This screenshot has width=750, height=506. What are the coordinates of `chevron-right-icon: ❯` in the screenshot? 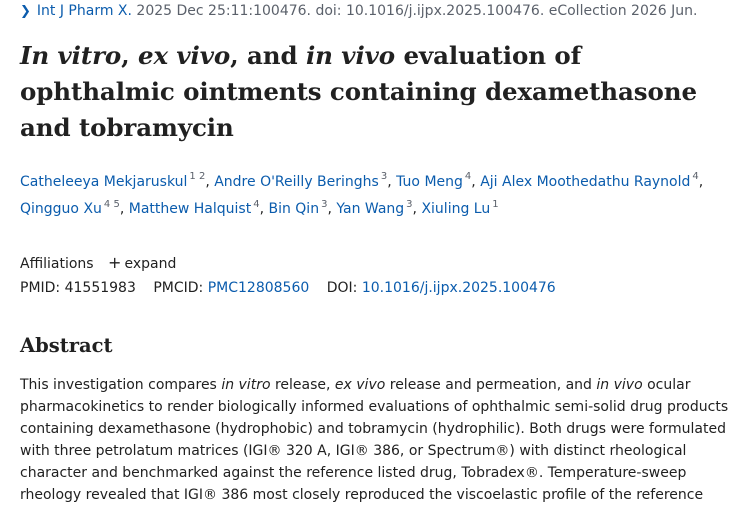 It's located at (25, 11).